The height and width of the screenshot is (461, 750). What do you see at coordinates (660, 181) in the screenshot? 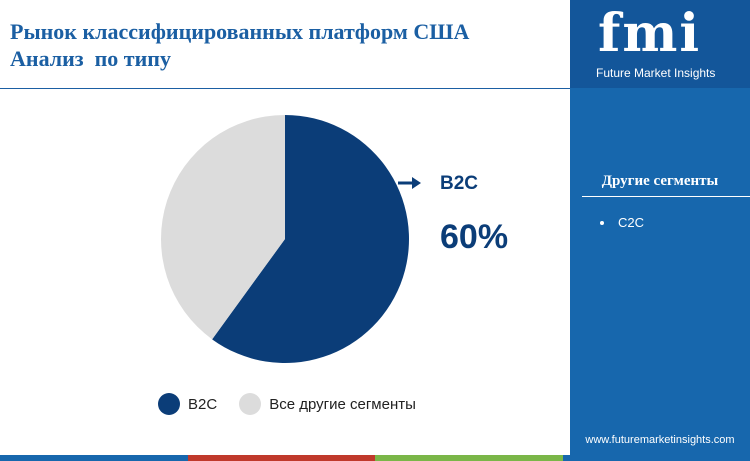
I see `other-segments-heading: Другие сегменты` at bounding box center [660, 181].